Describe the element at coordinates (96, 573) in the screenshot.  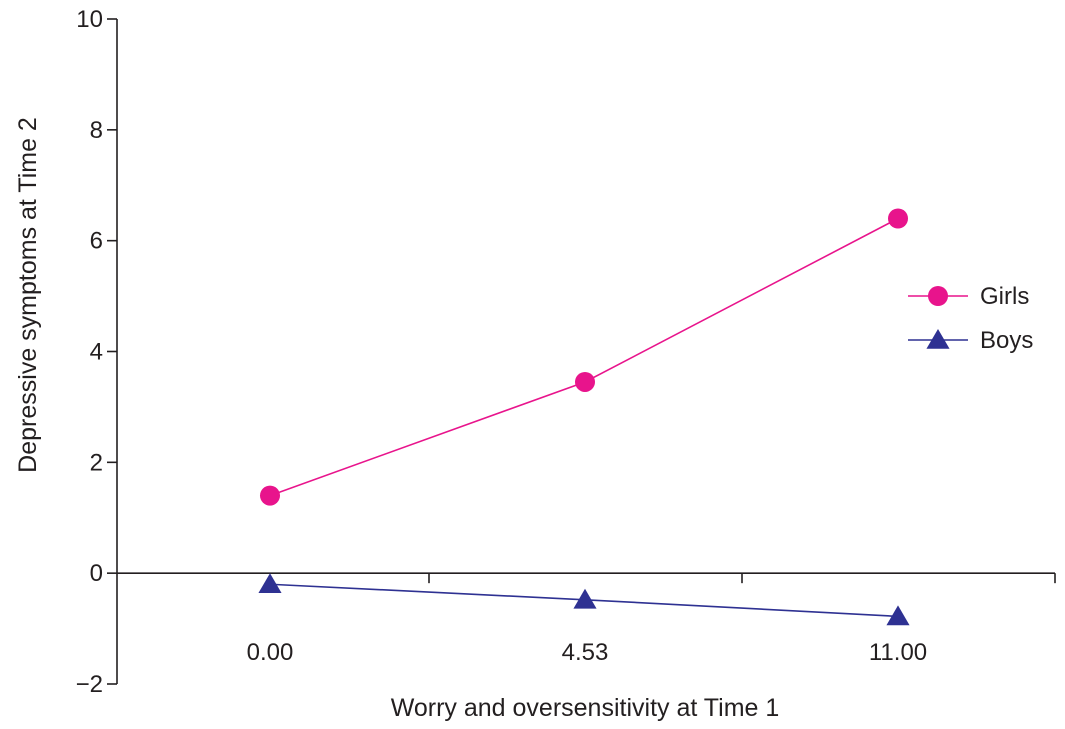
I see `y-tick-label: 0` at that location.